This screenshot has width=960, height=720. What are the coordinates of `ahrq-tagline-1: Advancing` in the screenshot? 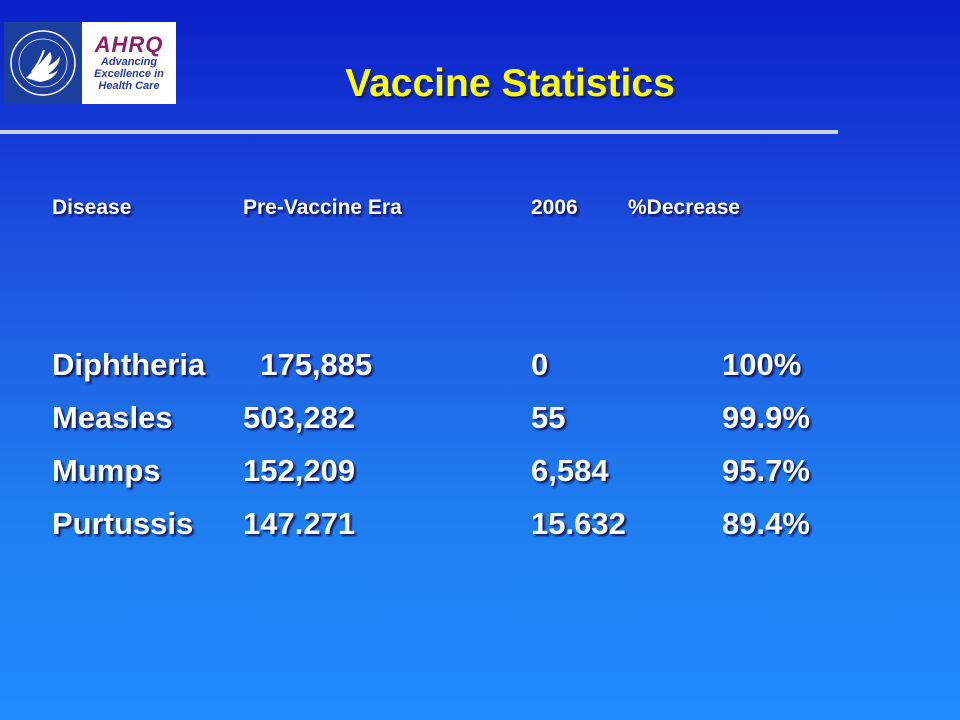 It's located at (129, 62).